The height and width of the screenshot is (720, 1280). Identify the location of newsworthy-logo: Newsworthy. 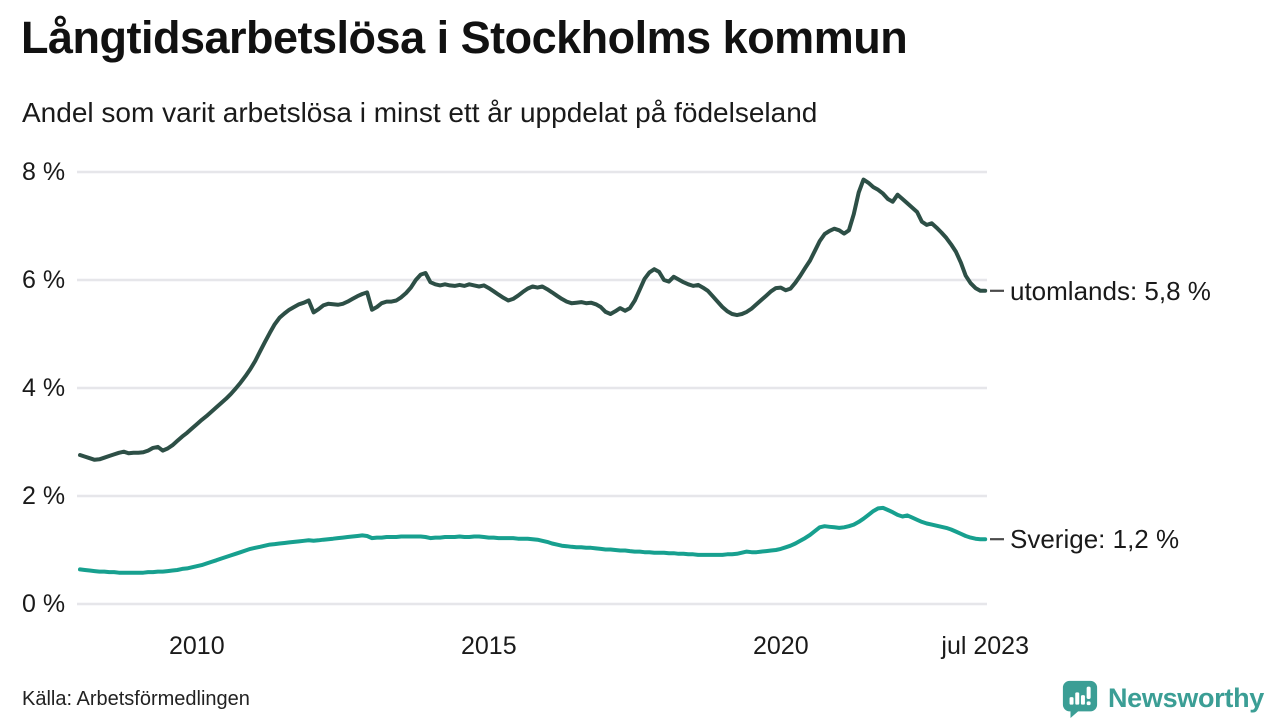
(1162, 698).